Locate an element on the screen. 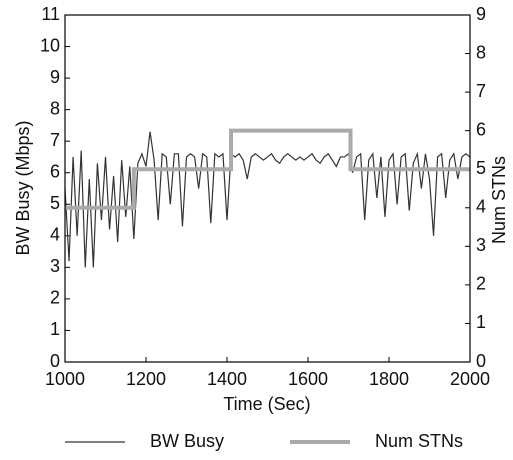 The height and width of the screenshot is (460, 513). x-tick-label: 1600 is located at coordinates (308, 379).